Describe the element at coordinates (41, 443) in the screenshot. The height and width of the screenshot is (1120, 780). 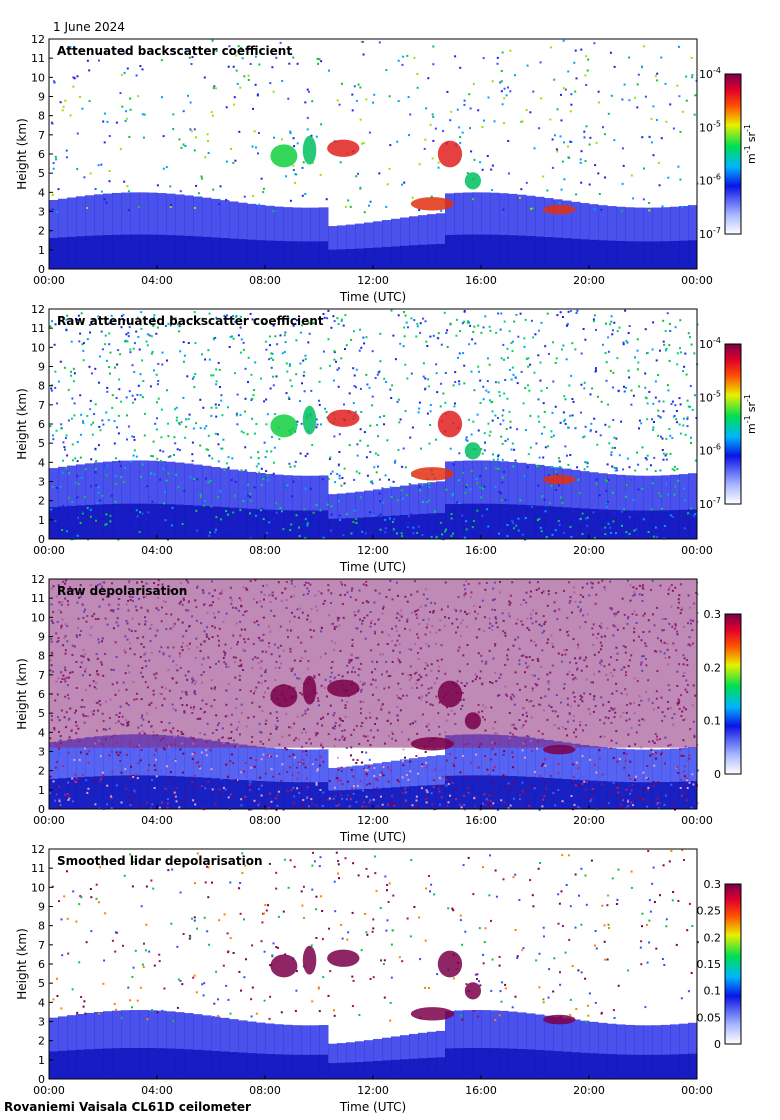
I see `y-tick-label: 5` at that location.